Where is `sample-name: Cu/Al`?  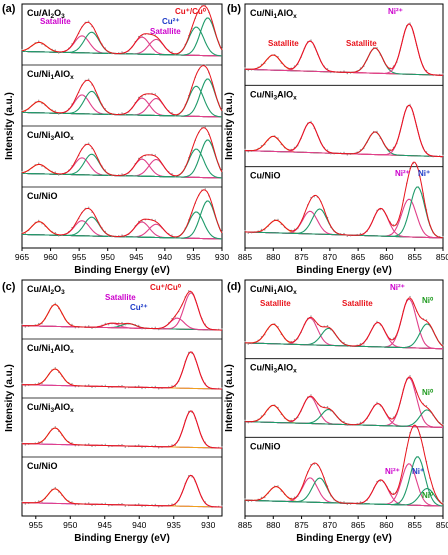 sample-name: Cu/Al is located at coordinates (39, 289).